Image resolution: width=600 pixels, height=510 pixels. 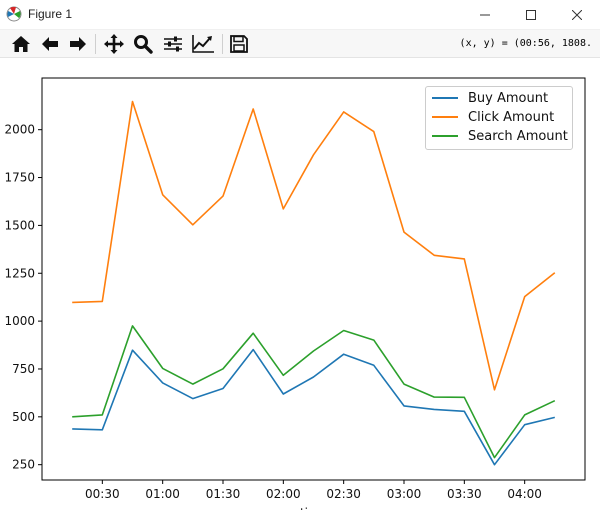 What do you see at coordinates (445, 98) in the screenshot?
I see `legend-line-buy` at bounding box center [445, 98].